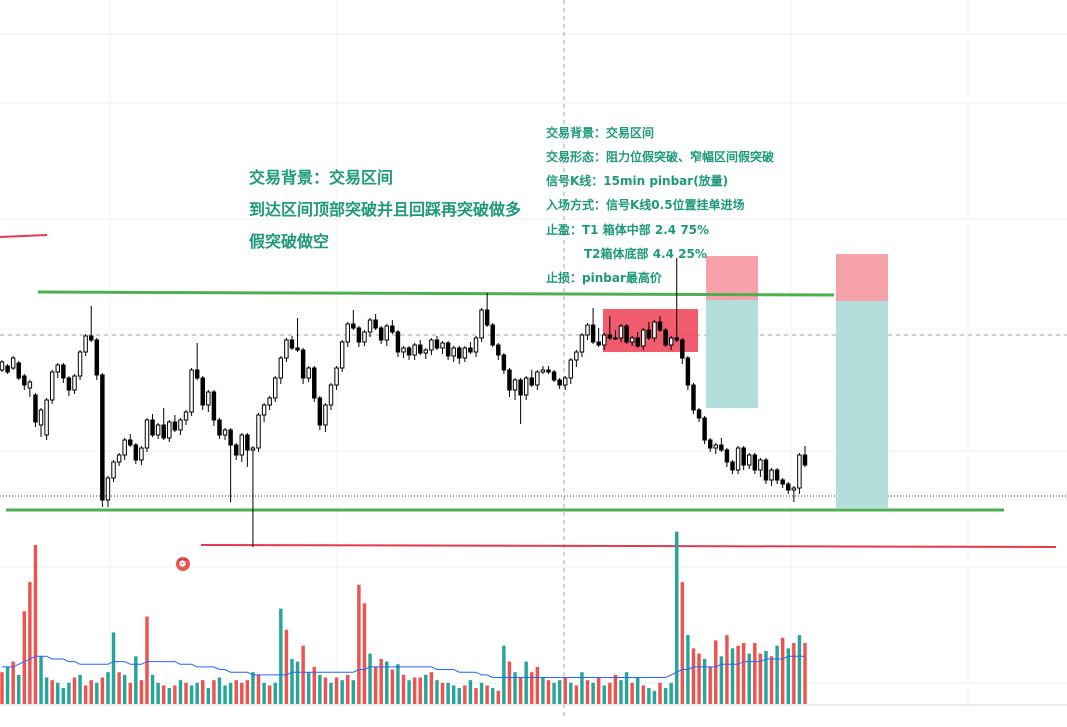  Describe the element at coordinates (436, 293) in the screenshot. I see `resistance-line` at that location.